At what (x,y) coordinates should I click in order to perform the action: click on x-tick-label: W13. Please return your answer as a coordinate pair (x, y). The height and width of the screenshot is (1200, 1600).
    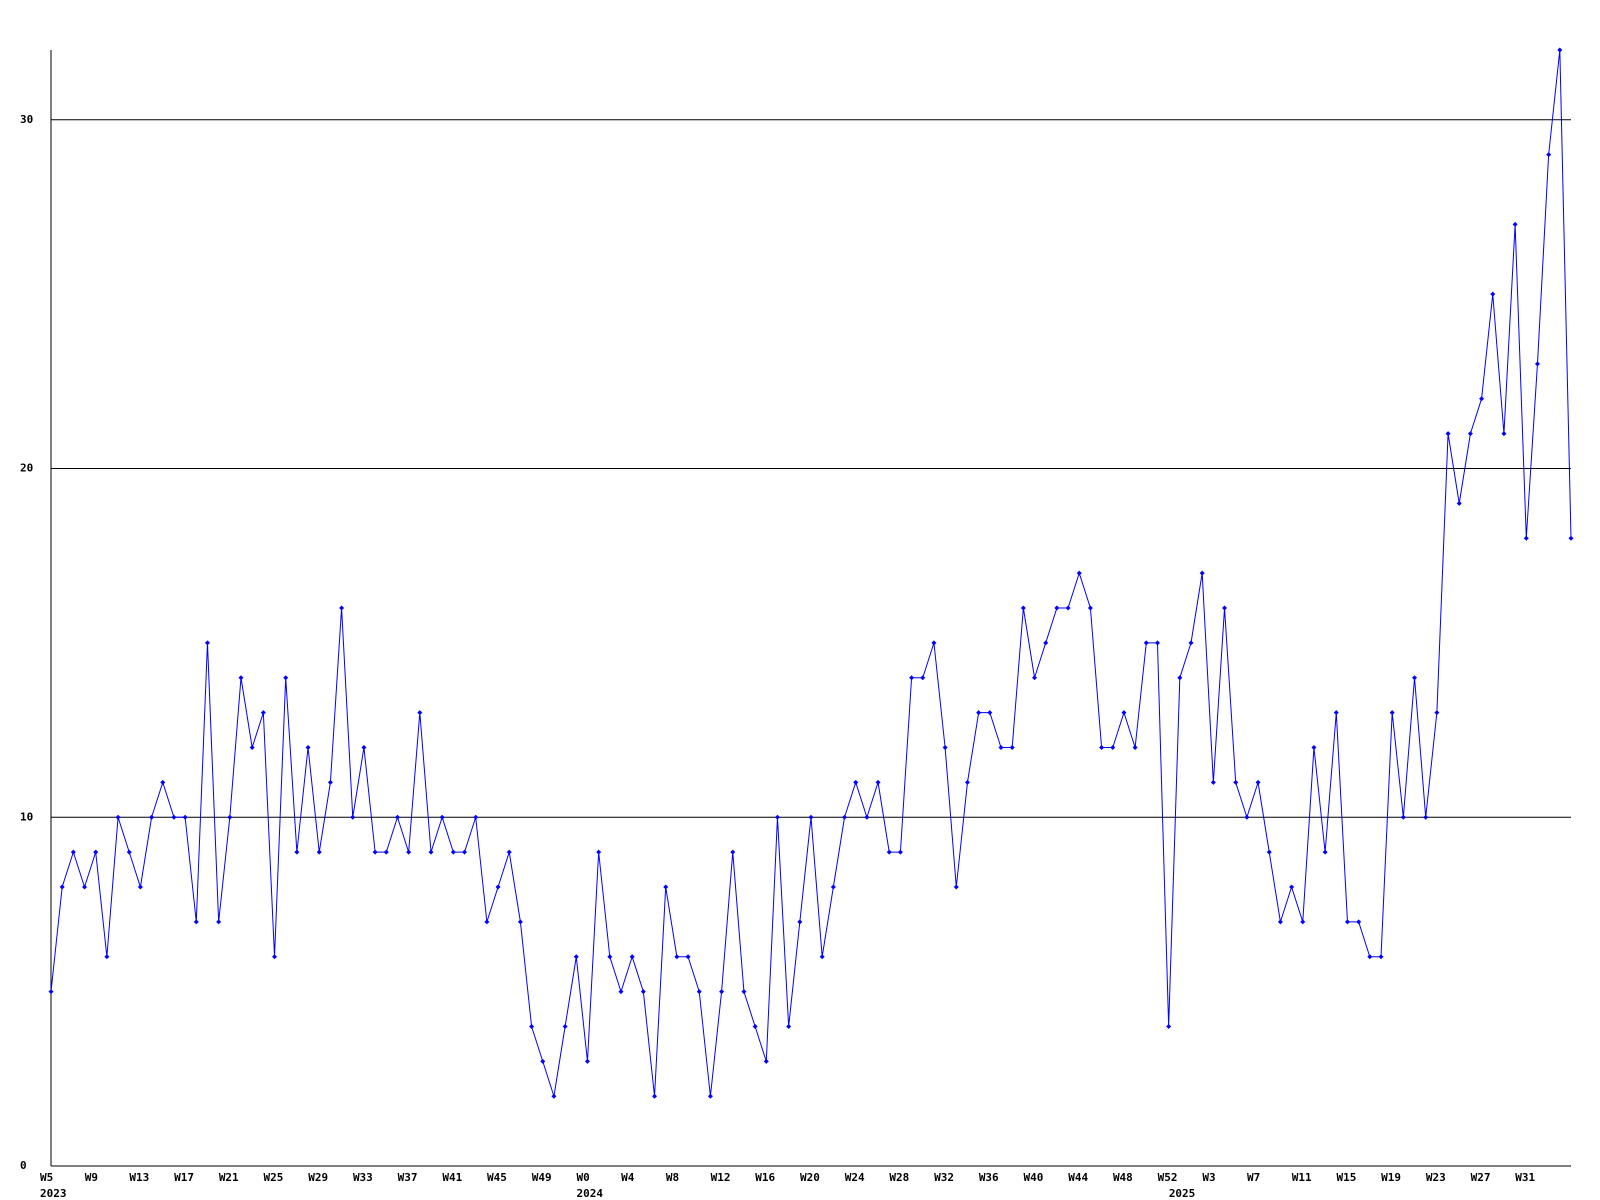
    Looking at the image, I should click on (139, 1177).